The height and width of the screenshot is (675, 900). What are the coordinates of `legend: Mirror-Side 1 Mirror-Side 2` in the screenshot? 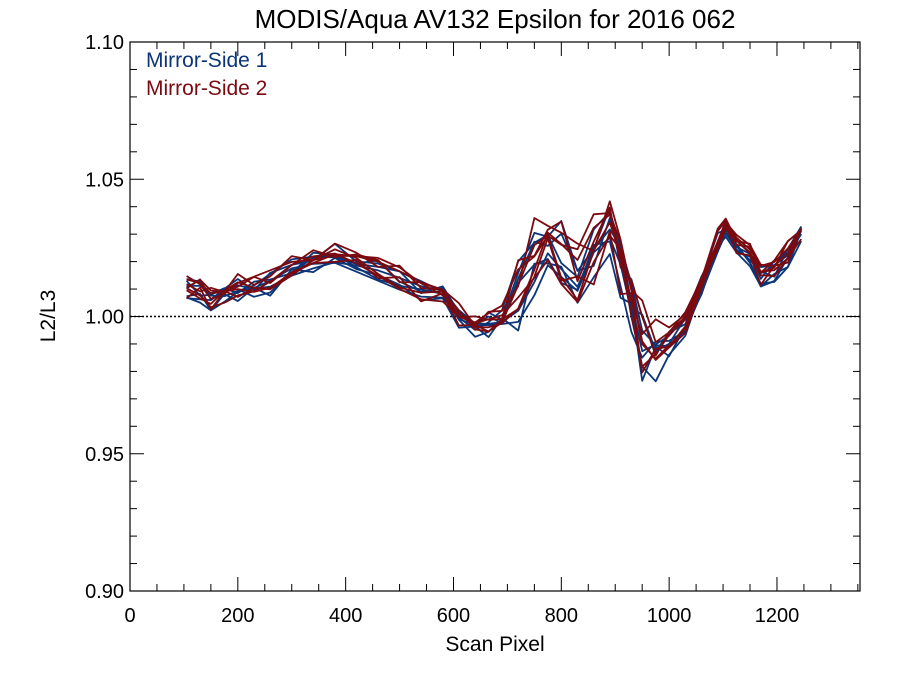 It's located at (206, 74).